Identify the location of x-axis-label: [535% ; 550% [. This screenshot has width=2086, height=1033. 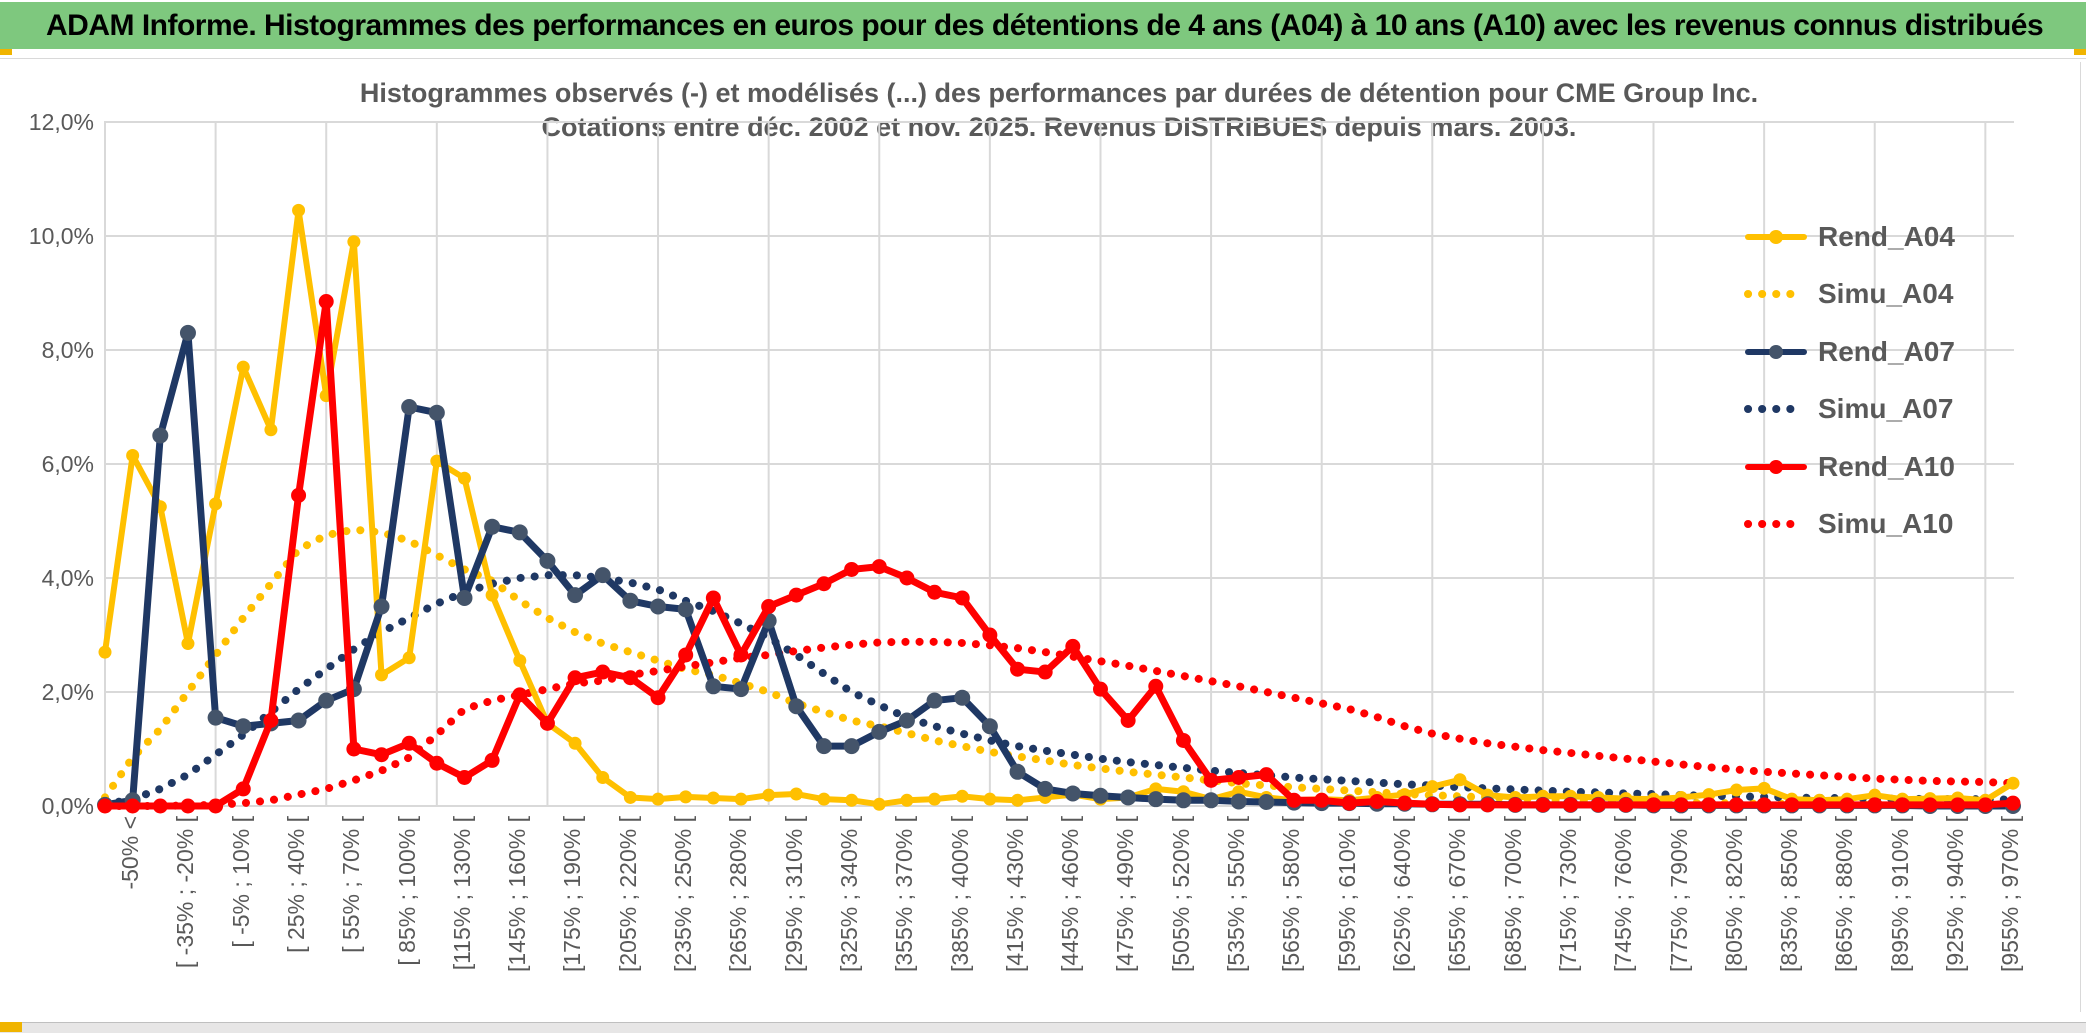
(1236, 894).